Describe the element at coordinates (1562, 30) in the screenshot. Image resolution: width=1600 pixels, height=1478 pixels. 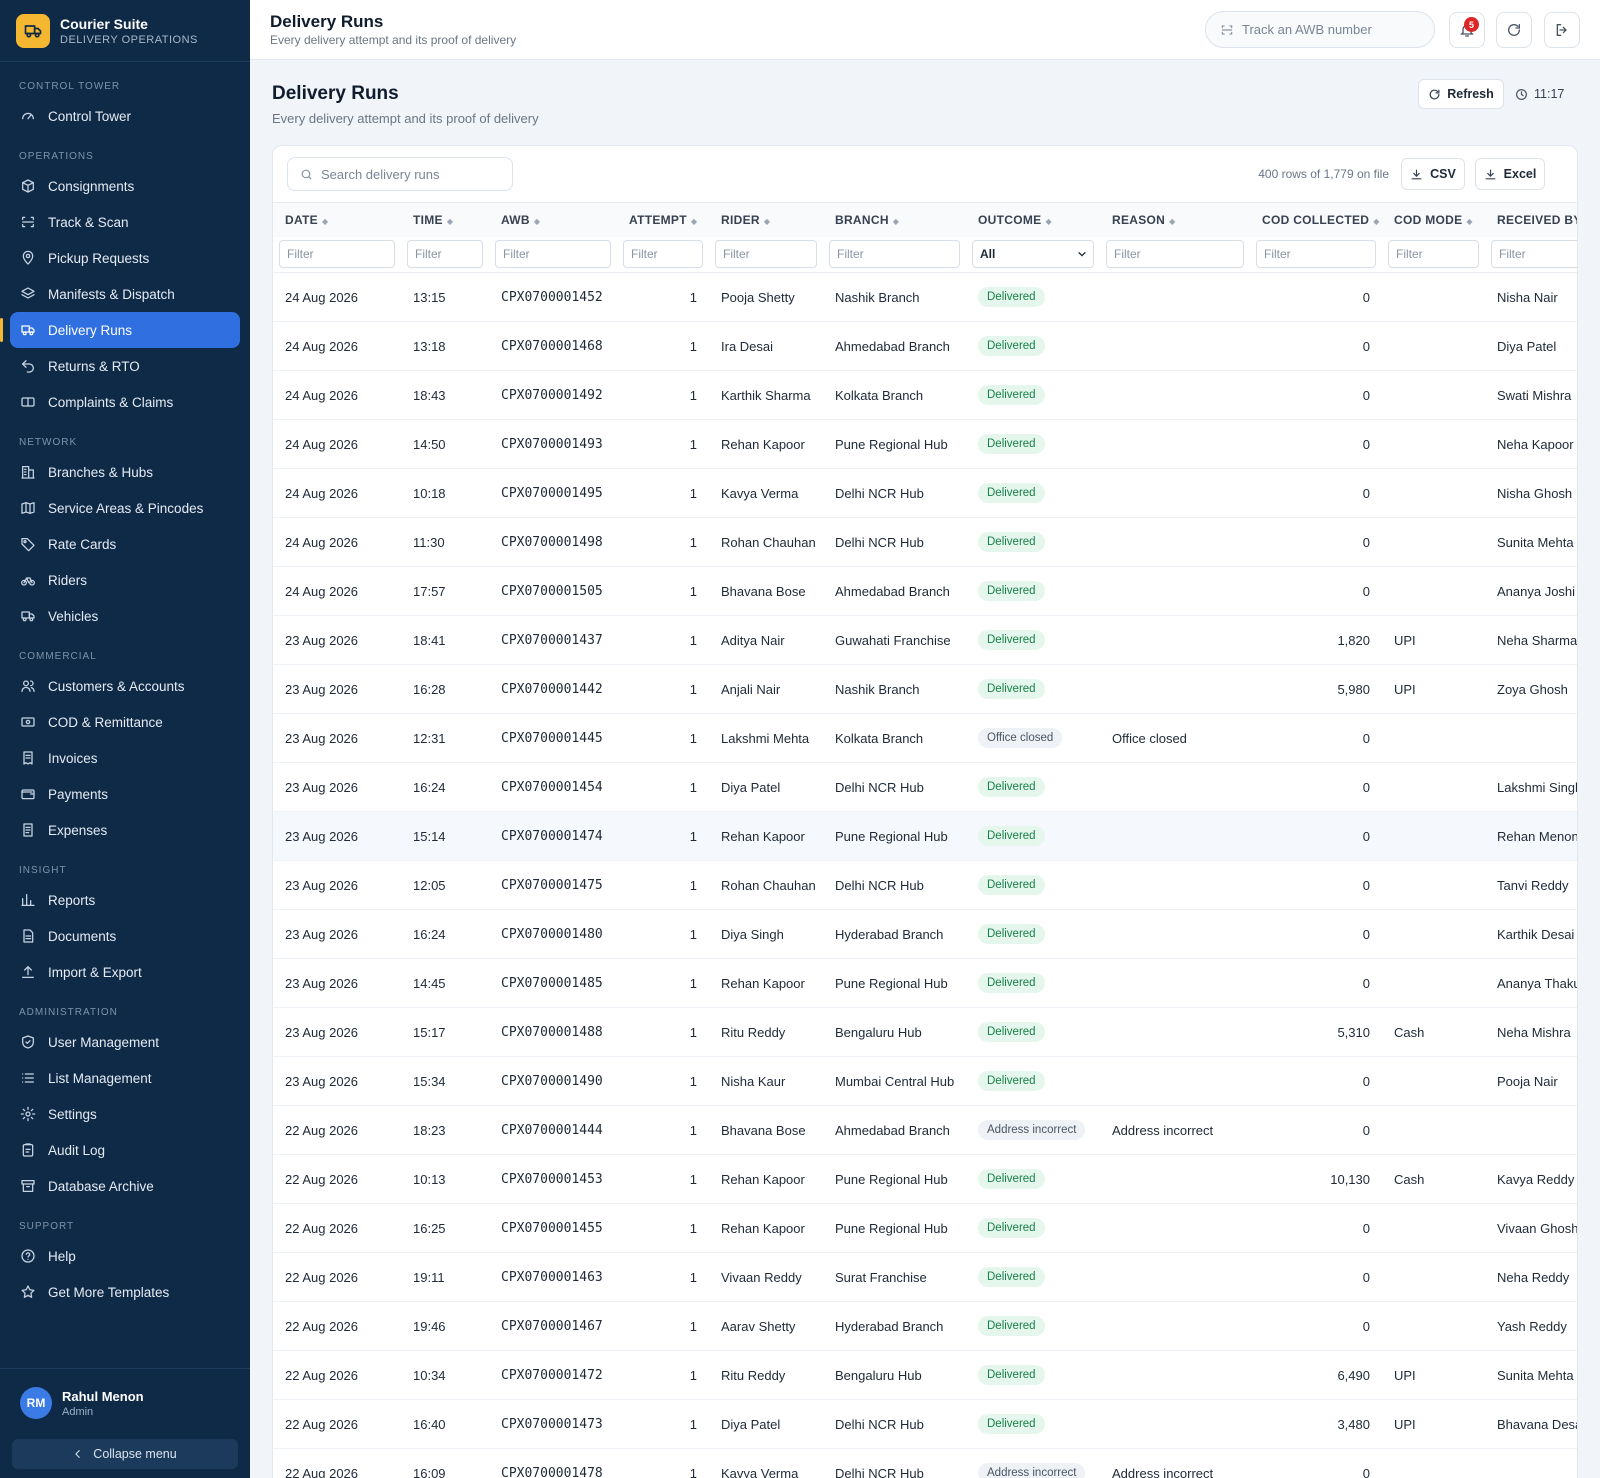
I see `logout-button` at that location.